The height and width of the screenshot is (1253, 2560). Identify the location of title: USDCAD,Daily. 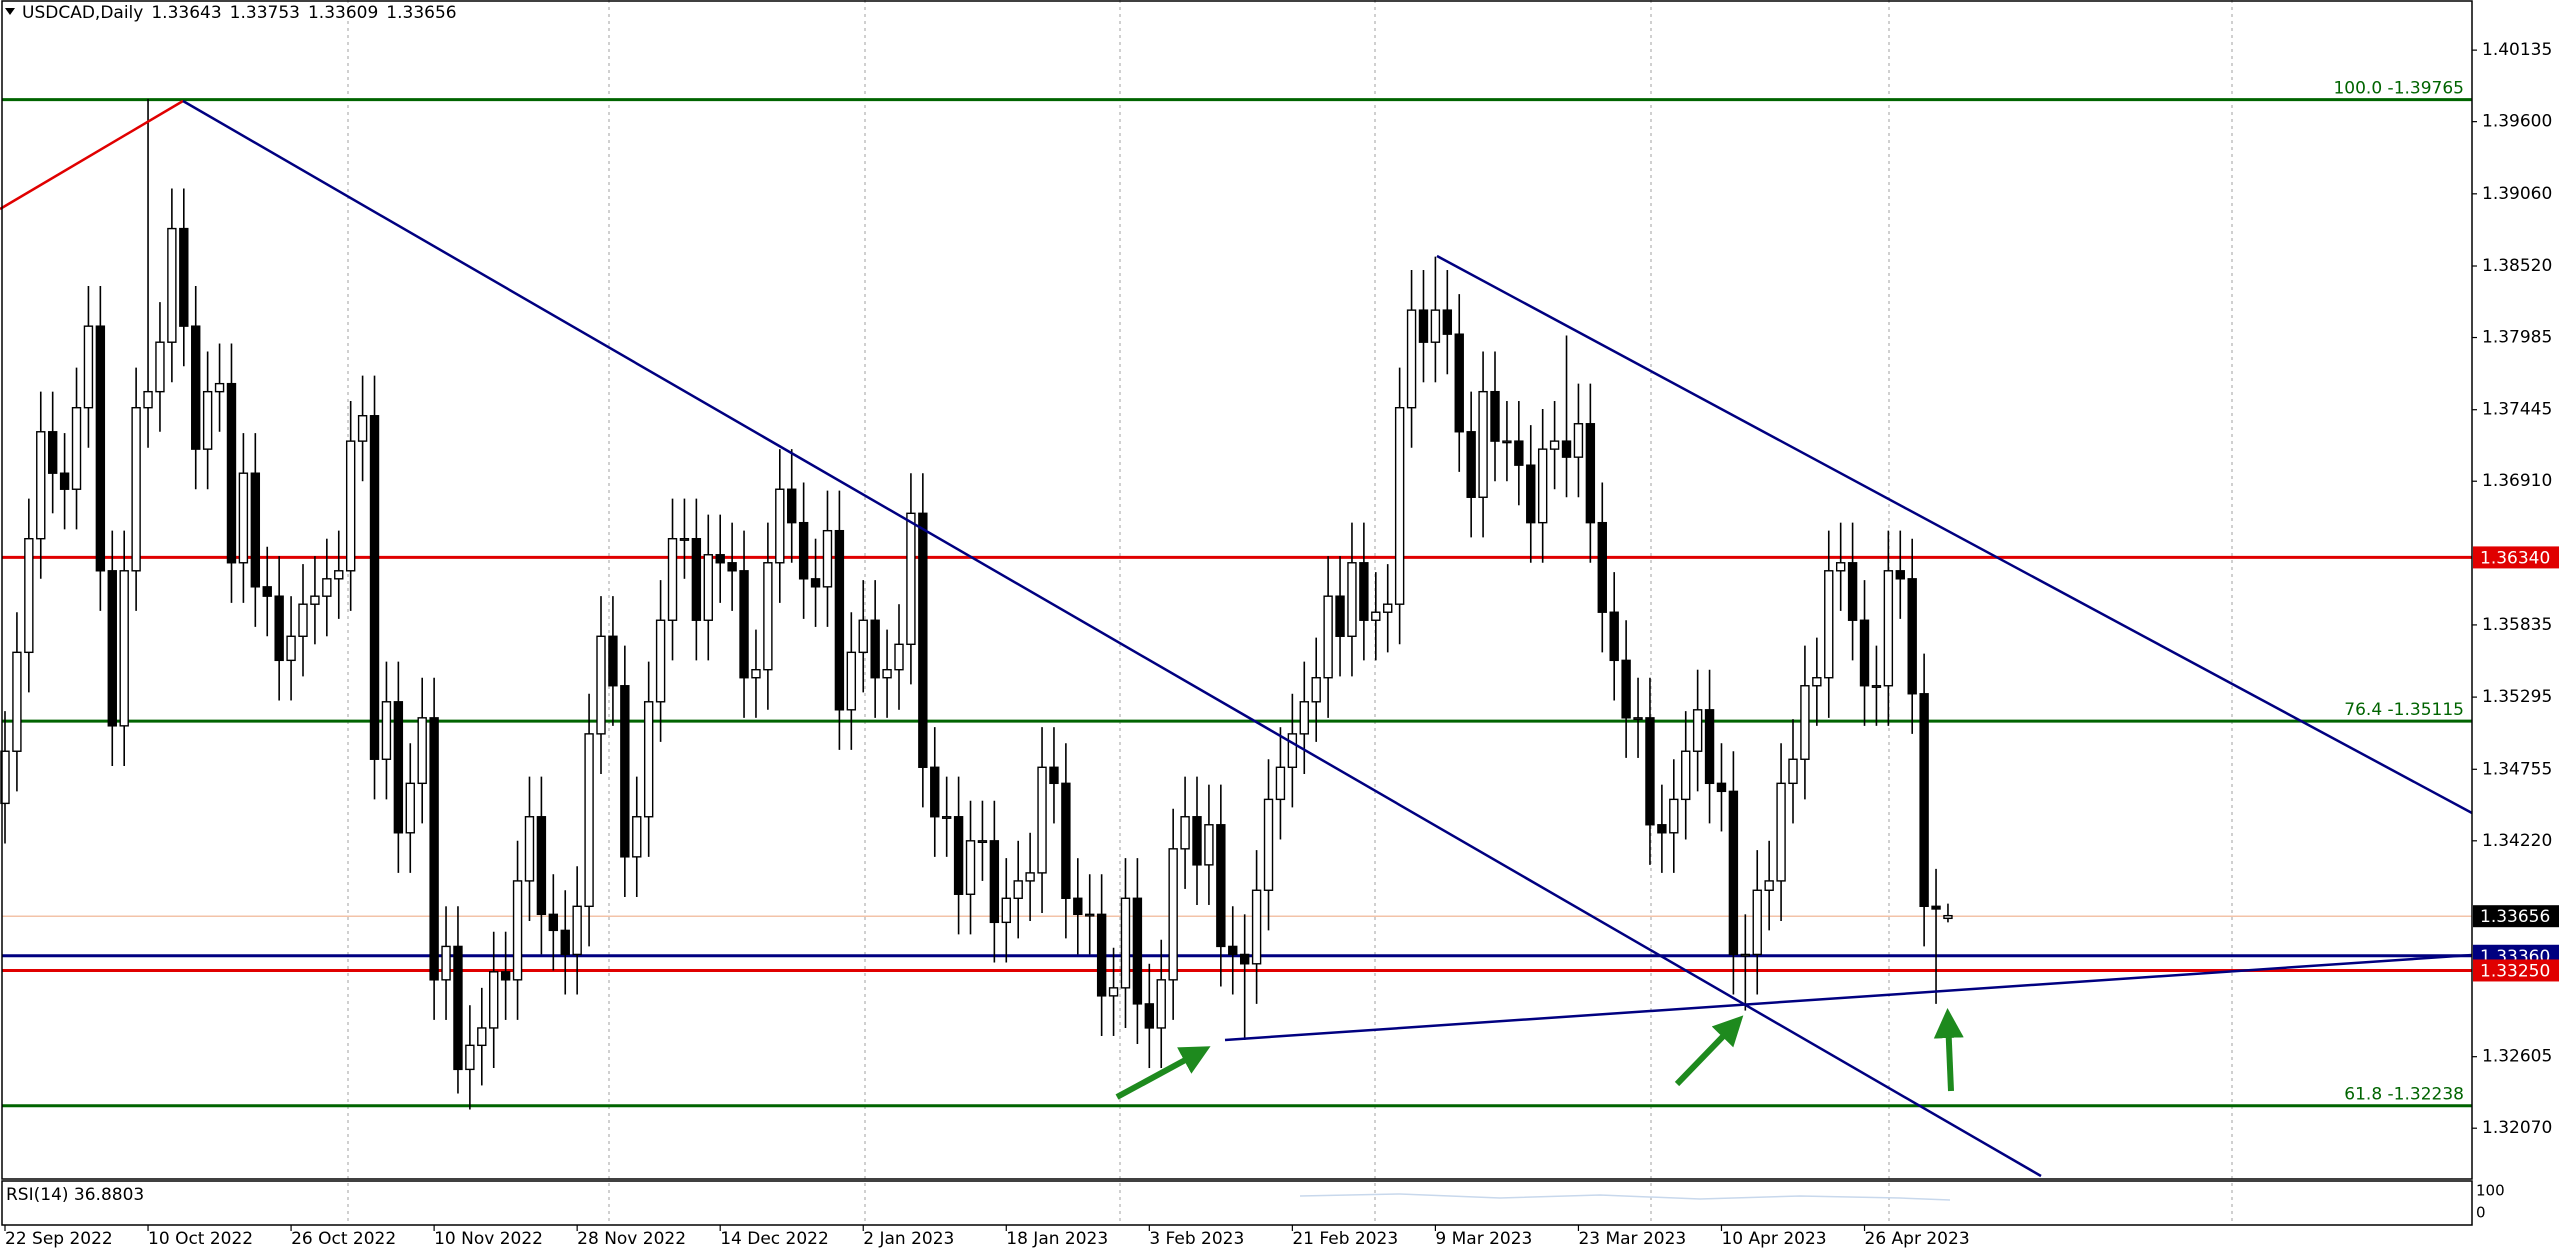
(82, 13).